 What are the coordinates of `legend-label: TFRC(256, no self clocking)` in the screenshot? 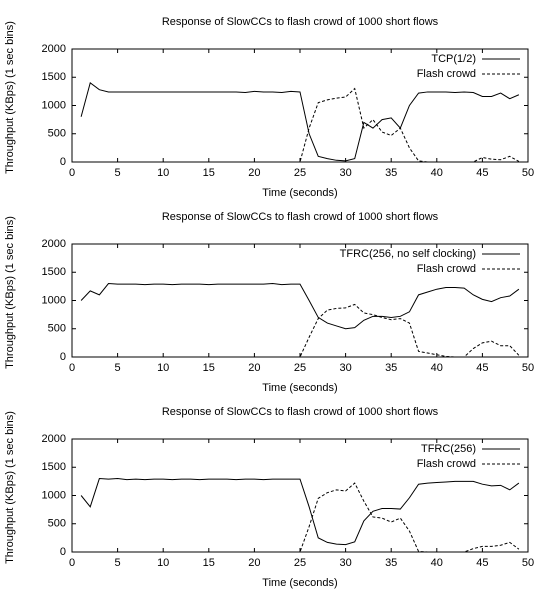 It's located at (408, 254).